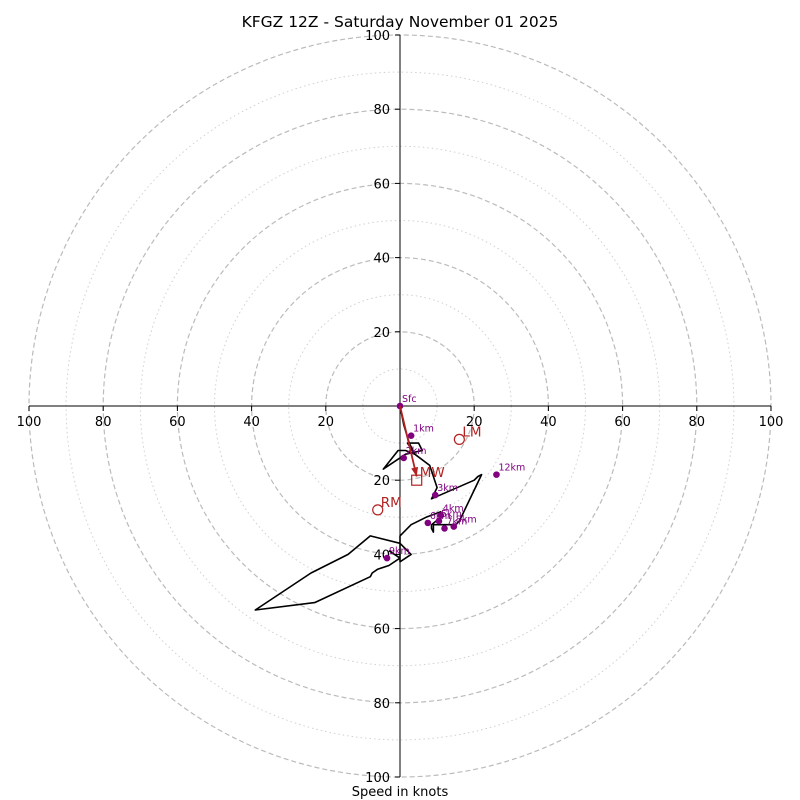 This screenshot has height=800, width=800. What do you see at coordinates (387, 558) in the screenshot?
I see `height-marker-9km` at bounding box center [387, 558].